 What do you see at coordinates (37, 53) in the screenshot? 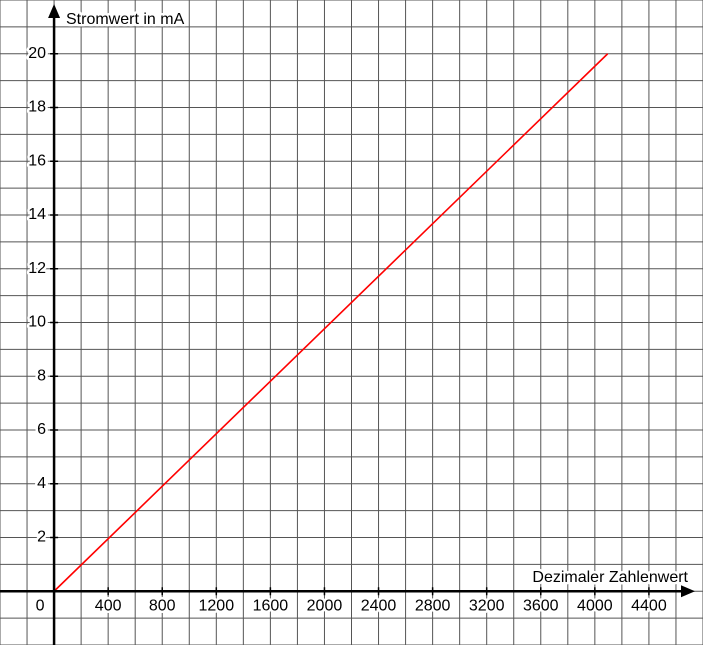
I see `y-tick-label: 20` at bounding box center [37, 53].